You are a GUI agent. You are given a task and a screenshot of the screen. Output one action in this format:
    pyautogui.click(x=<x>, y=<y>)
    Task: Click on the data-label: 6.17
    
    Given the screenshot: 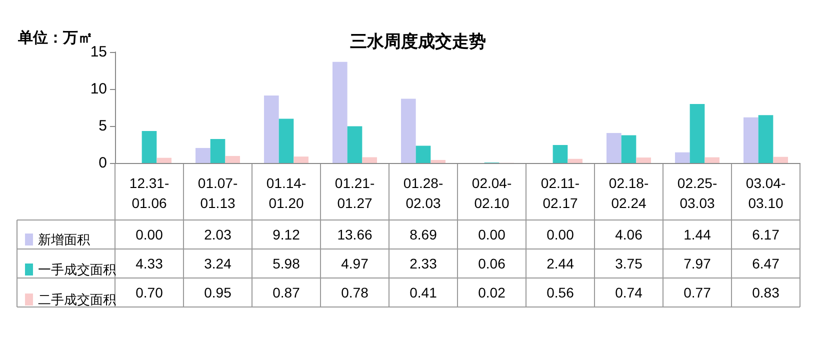 What is the action you would take?
    pyautogui.click(x=766, y=234)
    